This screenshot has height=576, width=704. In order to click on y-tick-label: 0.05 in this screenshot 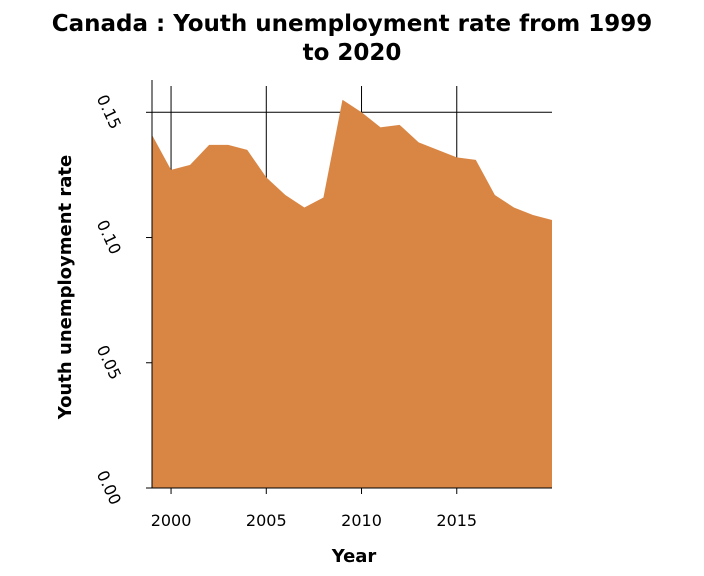, I will do `click(109, 362)`.